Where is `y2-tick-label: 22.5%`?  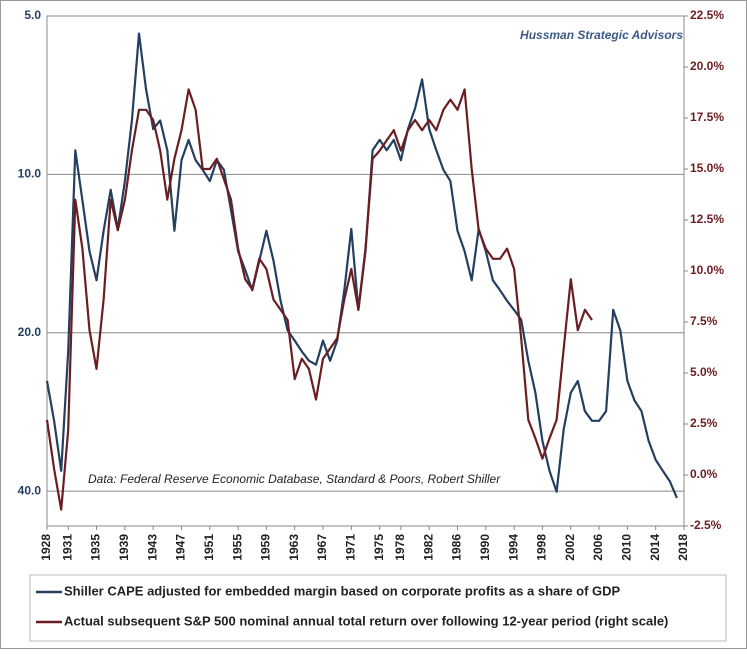 y2-tick-label: 22.5% is located at coordinates (707, 15).